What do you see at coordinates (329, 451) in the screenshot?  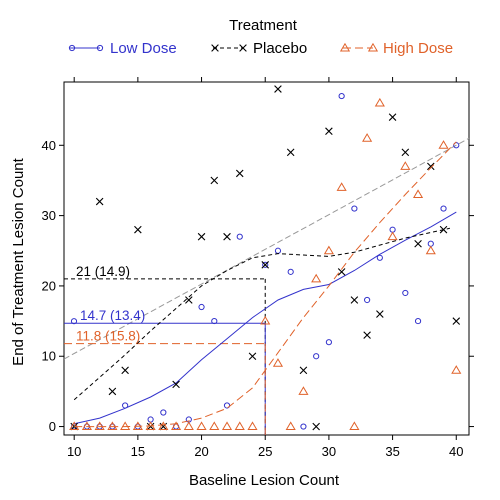 I see `x-tick-label: 30` at bounding box center [329, 451].